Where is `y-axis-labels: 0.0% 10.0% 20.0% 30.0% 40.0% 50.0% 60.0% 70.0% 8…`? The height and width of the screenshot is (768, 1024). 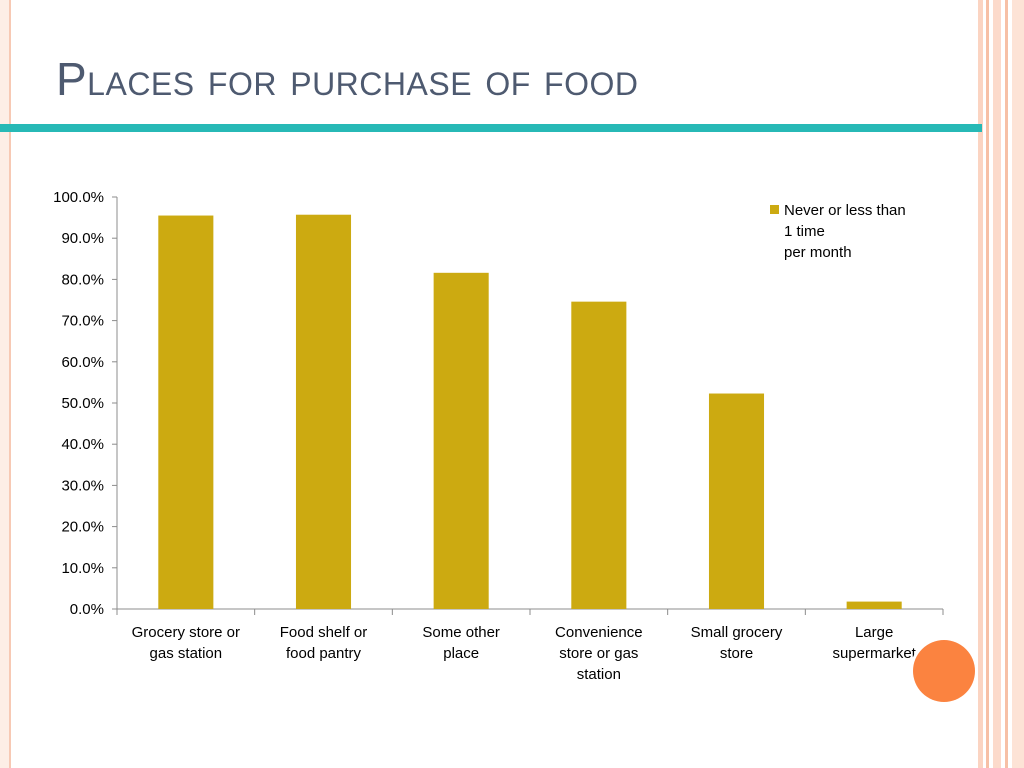 y-axis-labels: 0.0% 10.0% 20.0% 30.0% 40.0% 50.0% 60.0% 70.0% 8… is located at coordinates (78, 403).